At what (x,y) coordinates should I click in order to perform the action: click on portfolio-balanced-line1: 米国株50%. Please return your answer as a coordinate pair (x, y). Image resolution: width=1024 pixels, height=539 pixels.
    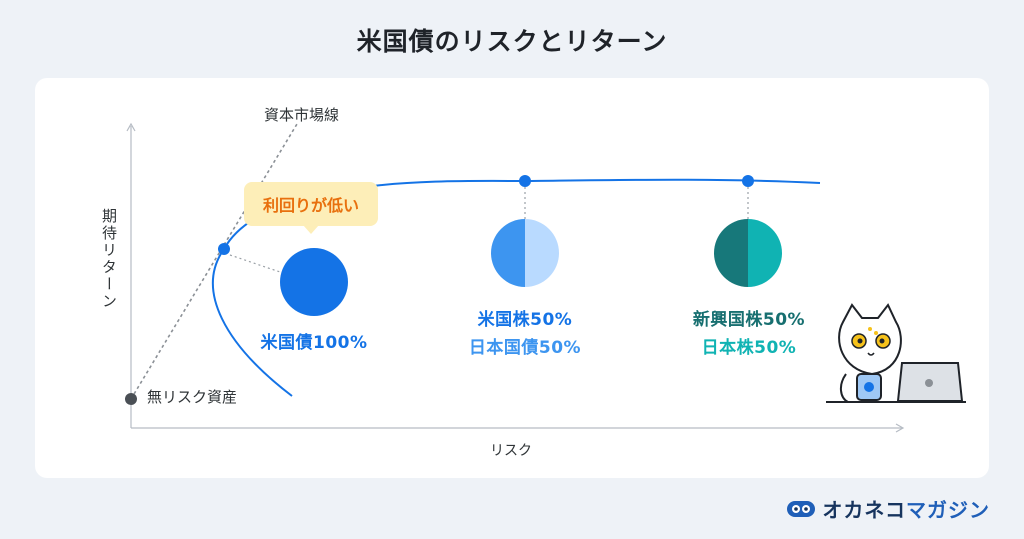
    Looking at the image, I should click on (525, 320).